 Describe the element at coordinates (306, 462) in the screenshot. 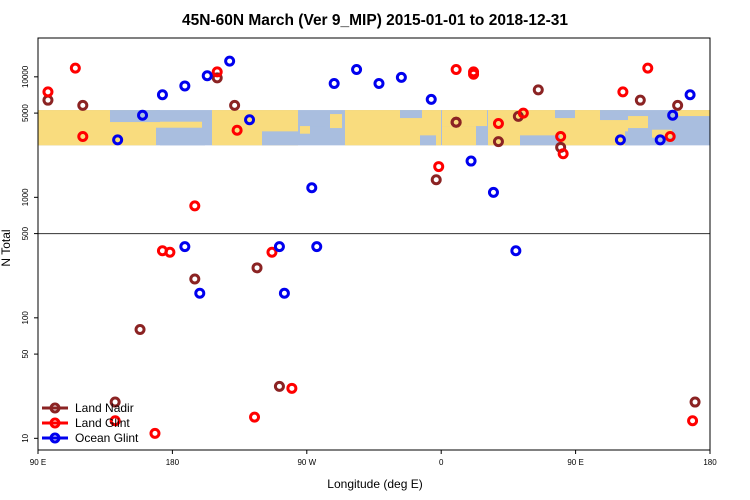

I see `x-tick-label: 90 W` at that location.